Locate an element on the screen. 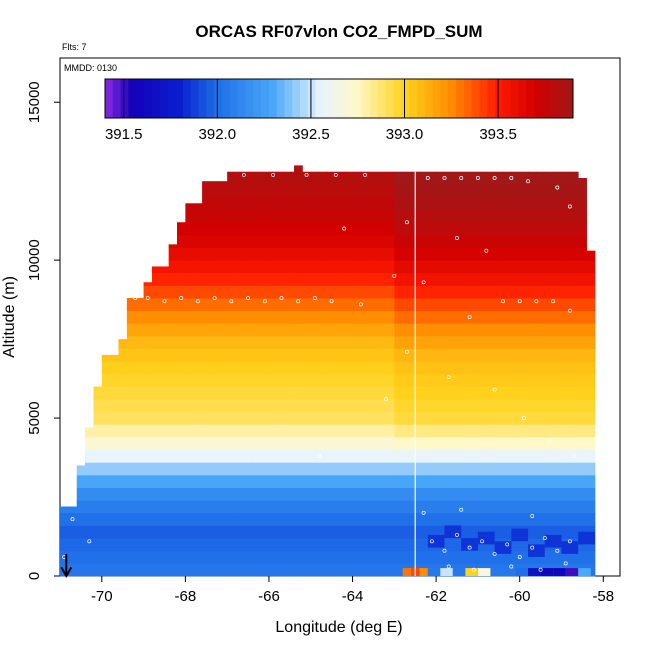 The image size is (650, 650). colorbar-segment is located at coordinates (171, 98).